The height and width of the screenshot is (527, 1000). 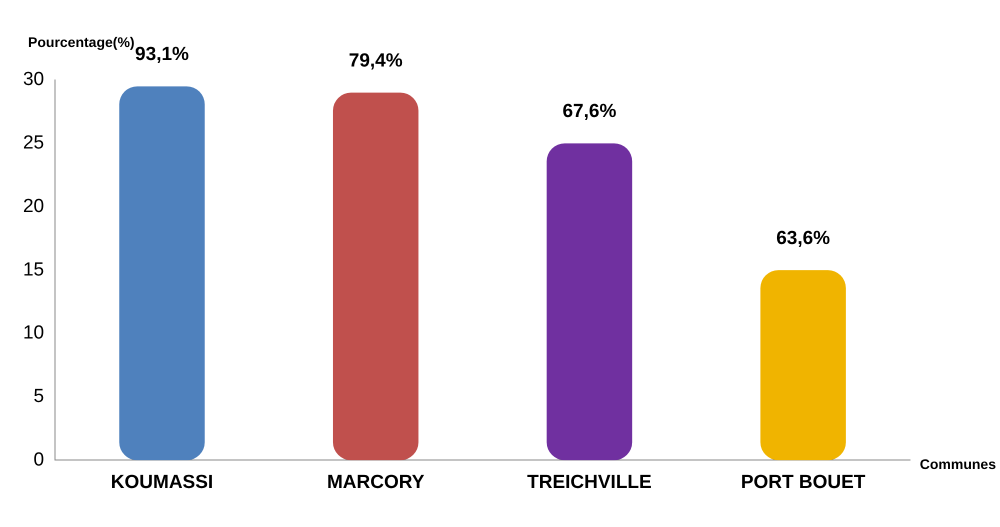 What do you see at coordinates (375, 61) in the screenshot?
I see `annotation: 79,4%` at bounding box center [375, 61].